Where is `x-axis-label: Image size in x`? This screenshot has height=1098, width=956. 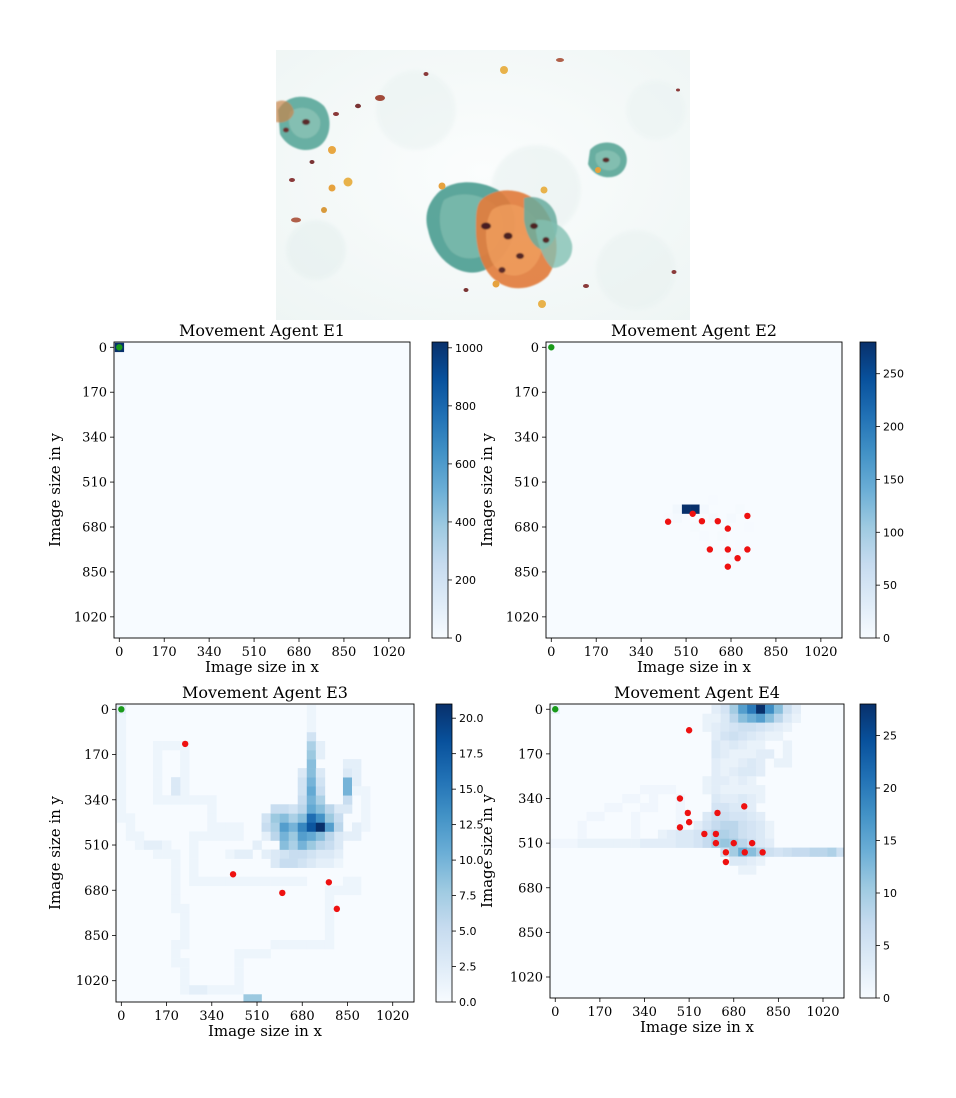 x-axis-label: Image size in x is located at coordinates (262, 667).